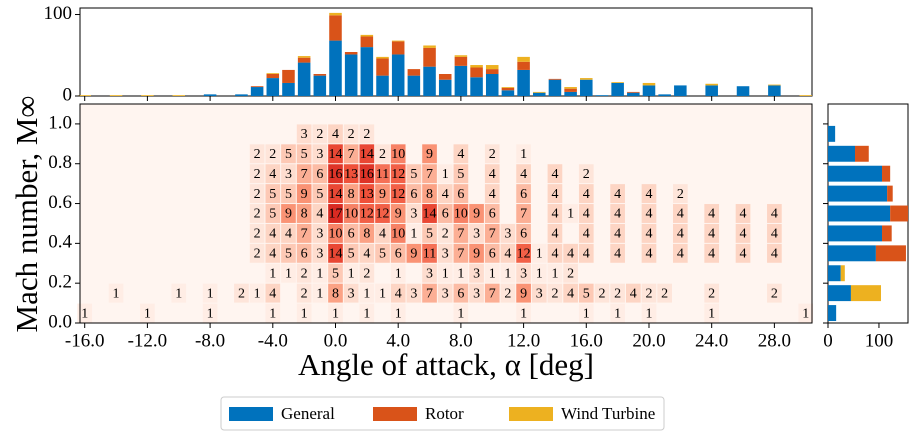 This screenshot has height=432, width=909. Describe the element at coordinates (828, 340) in the screenshot. I see `x-tick-label: 0` at that location.